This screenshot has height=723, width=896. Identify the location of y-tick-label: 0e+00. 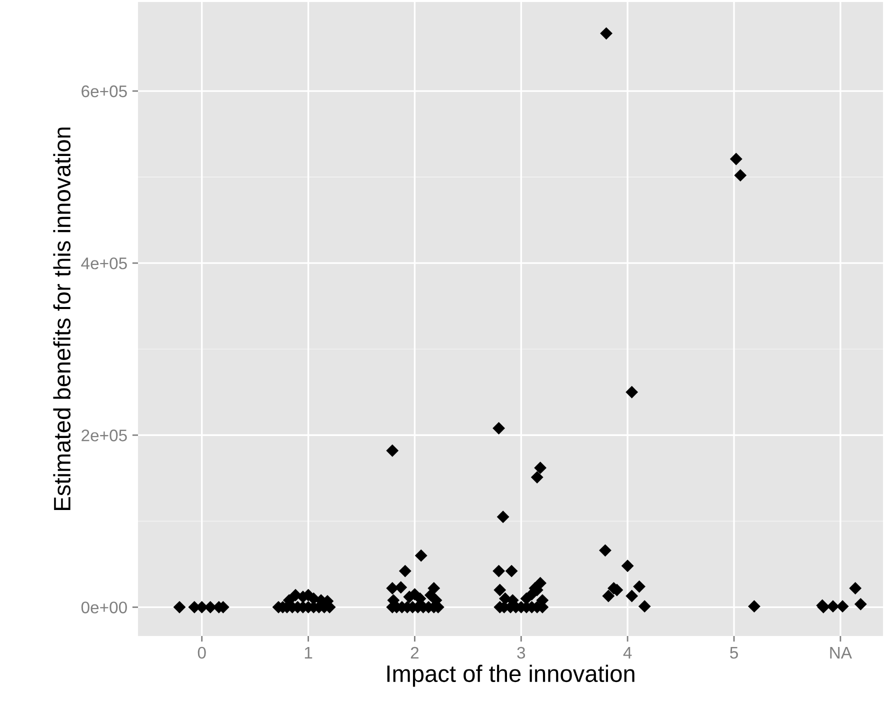
(104, 608).